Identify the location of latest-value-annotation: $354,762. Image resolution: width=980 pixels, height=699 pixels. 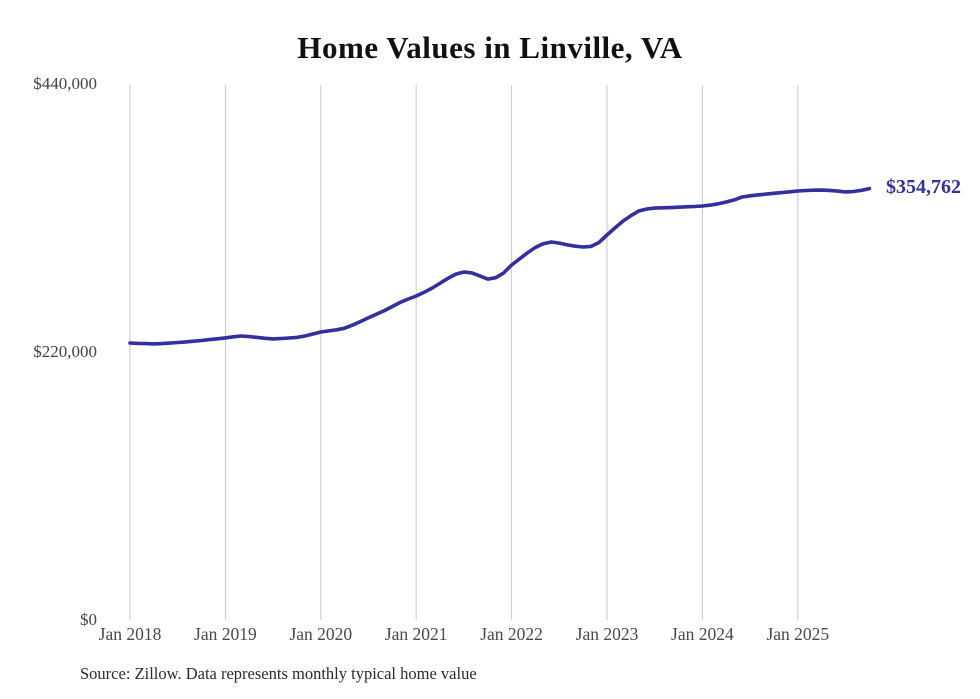
(923, 187).